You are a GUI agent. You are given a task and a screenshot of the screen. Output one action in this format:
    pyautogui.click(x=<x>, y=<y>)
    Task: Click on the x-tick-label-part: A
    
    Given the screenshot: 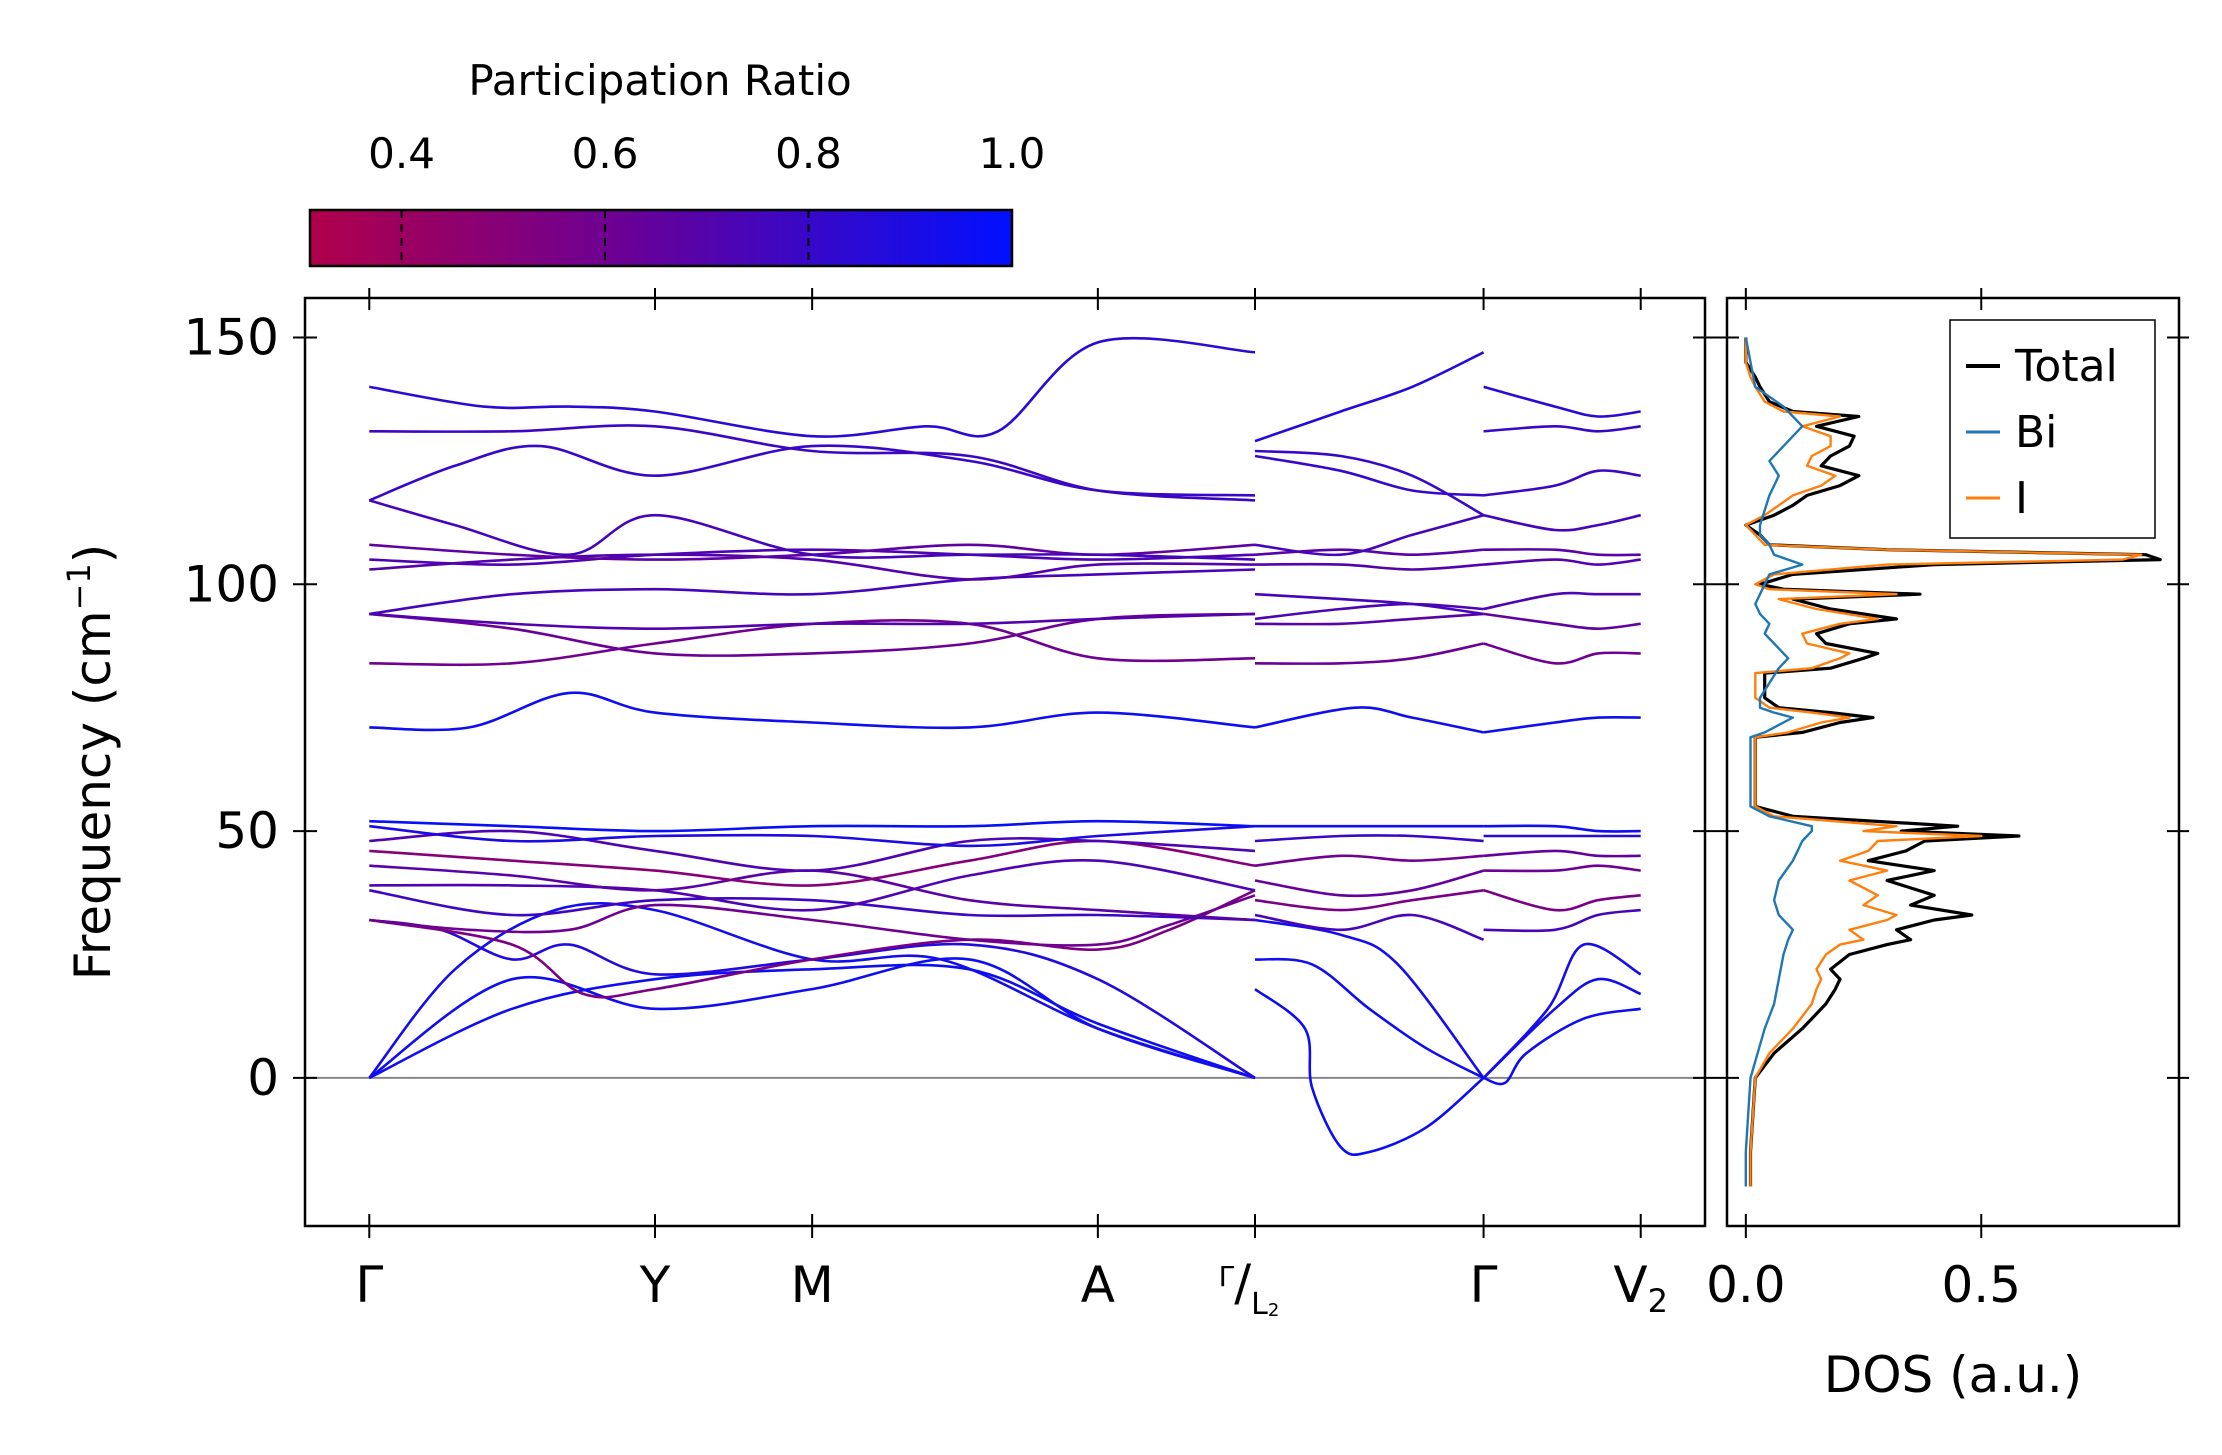 What is the action you would take?
    pyautogui.click(x=1098, y=1285)
    